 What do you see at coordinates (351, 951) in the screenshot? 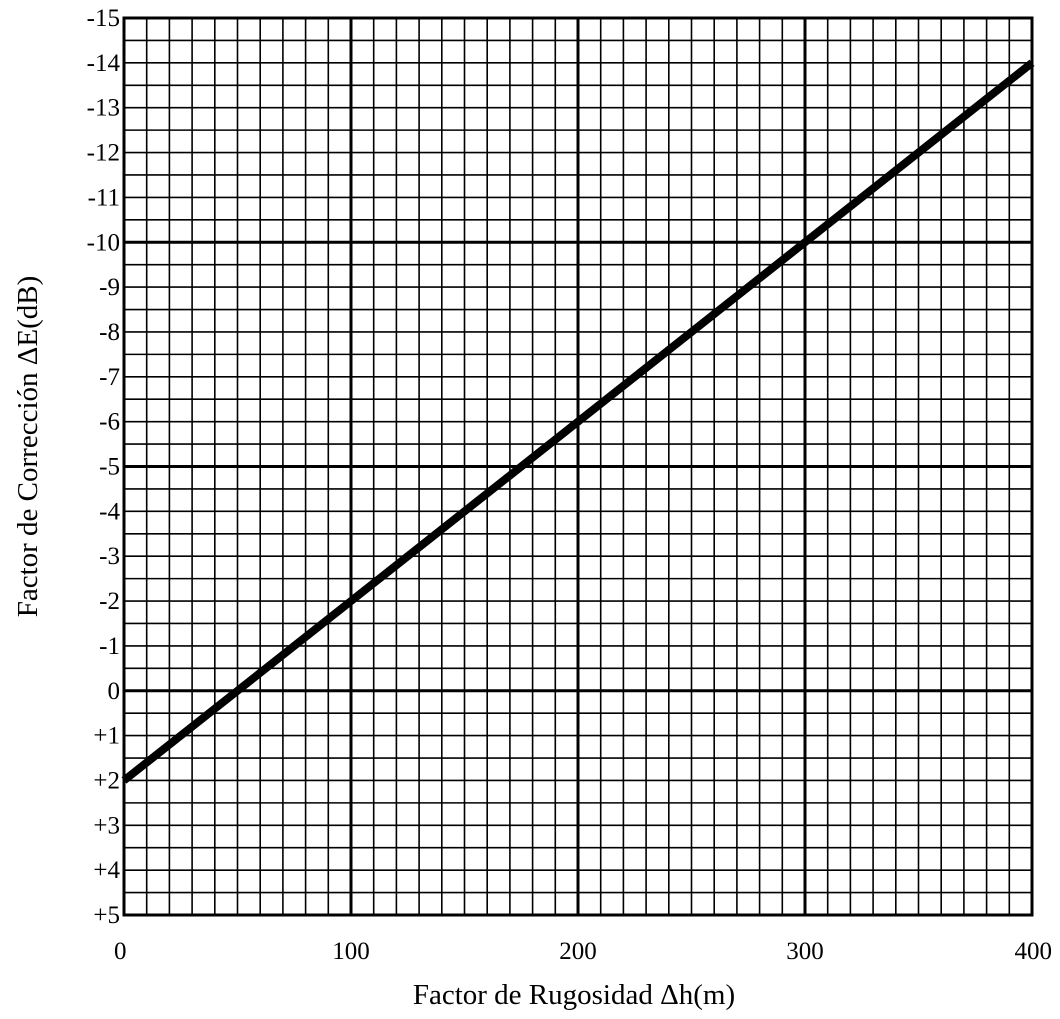
I see `x-tick-label: 100` at bounding box center [351, 951].